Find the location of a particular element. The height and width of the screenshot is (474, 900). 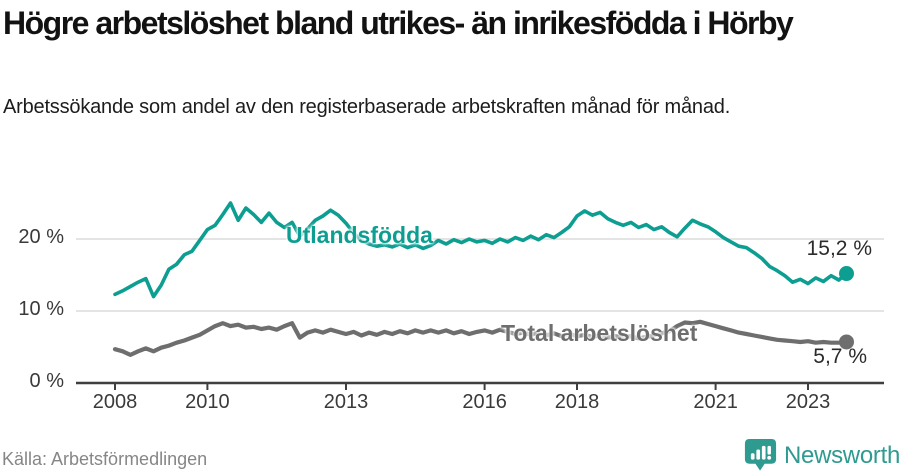

end-value-label-utlandsfodda: 15,2 % is located at coordinates (839, 248).